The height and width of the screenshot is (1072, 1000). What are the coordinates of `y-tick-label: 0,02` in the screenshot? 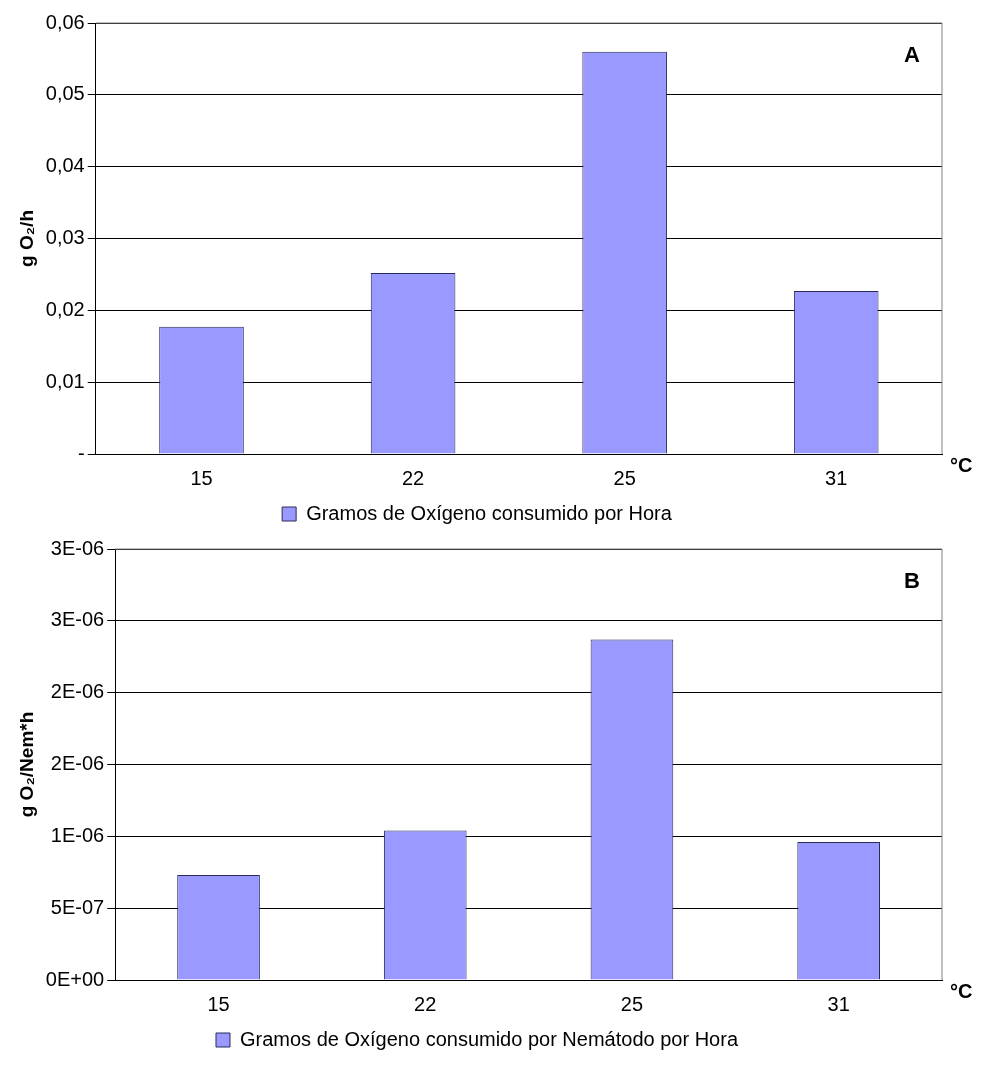 It's located at (65, 308).